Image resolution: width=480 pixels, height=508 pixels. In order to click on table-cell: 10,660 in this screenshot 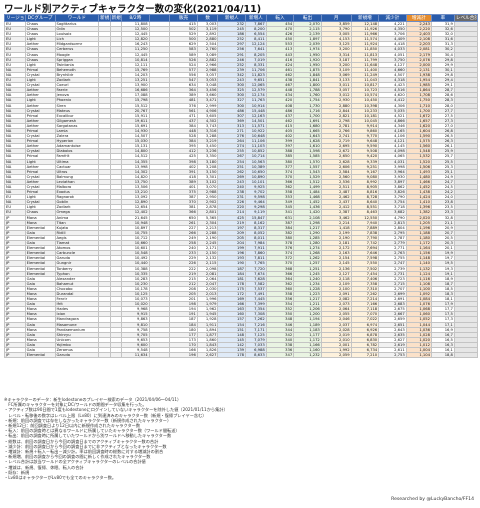, I will do `click(135, 243)`.